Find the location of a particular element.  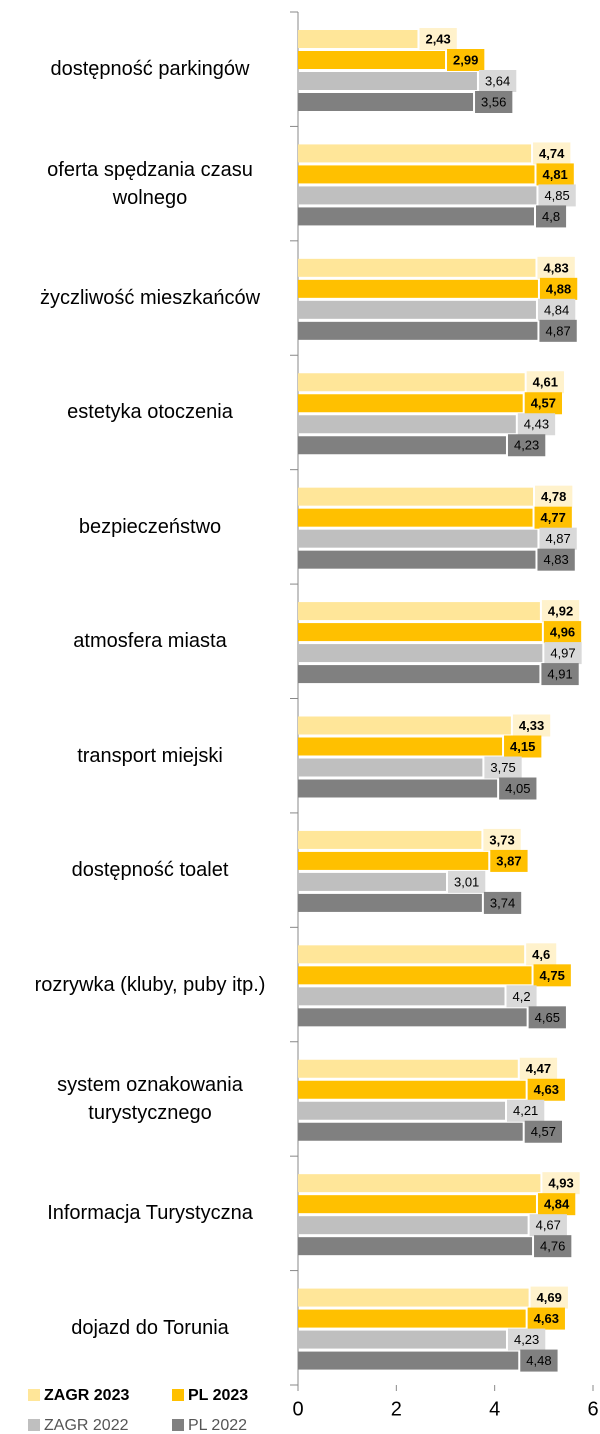

data-label-text: 3,75 is located at coordinates (502, 767).